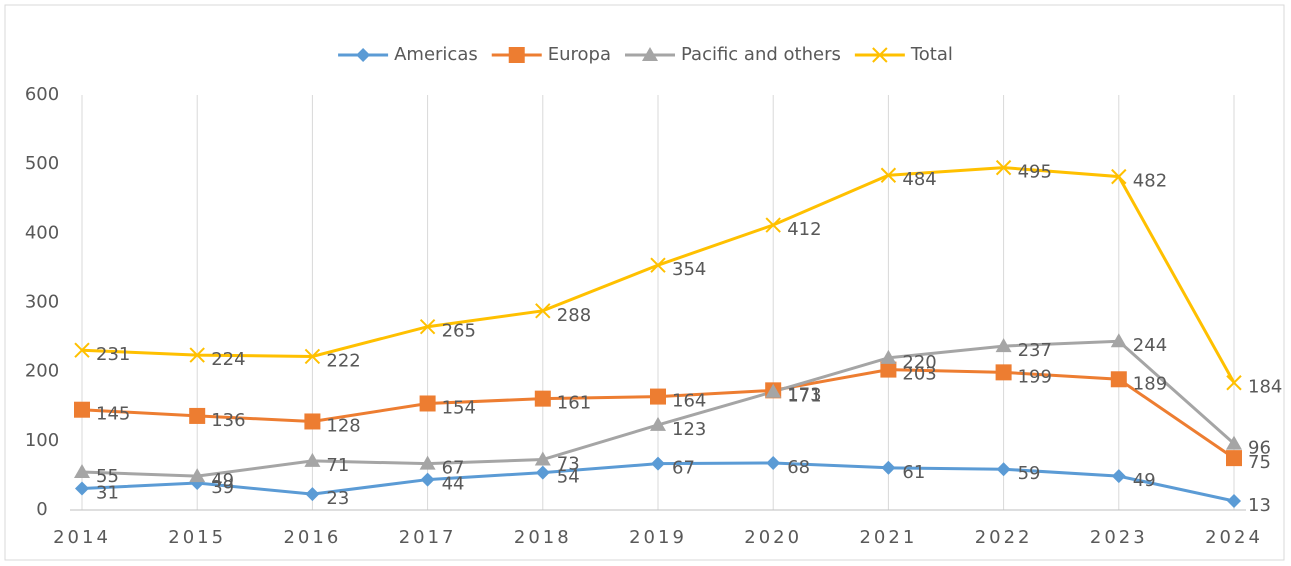  Describe the element at coordinates (1004, 537) in the screenshot. I see `x-tick-label: 2022` at that location.